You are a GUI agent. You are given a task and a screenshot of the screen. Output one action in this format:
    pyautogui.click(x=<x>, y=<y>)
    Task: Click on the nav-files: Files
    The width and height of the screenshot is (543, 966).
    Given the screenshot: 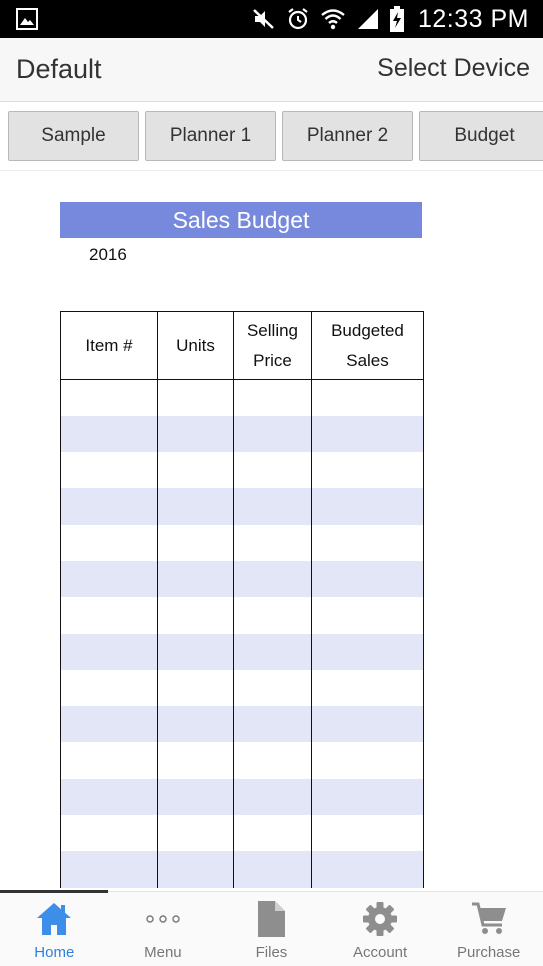 What is the action you would take?
    pyautogui.click(x=271, y=929)
    